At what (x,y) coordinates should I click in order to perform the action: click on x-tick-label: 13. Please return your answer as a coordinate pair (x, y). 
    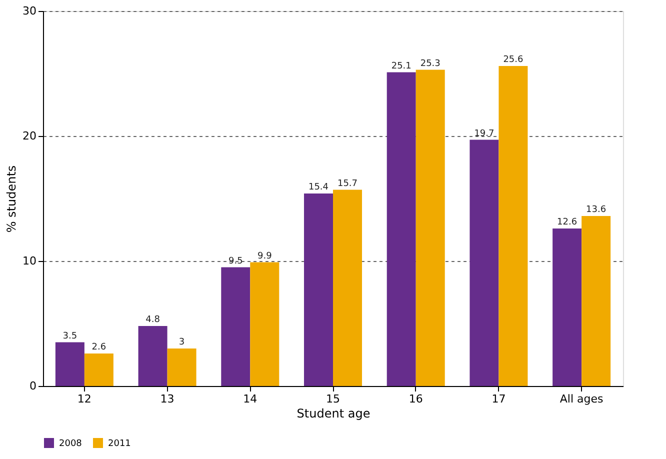
    Looking at the image, I should click on (167, 399).